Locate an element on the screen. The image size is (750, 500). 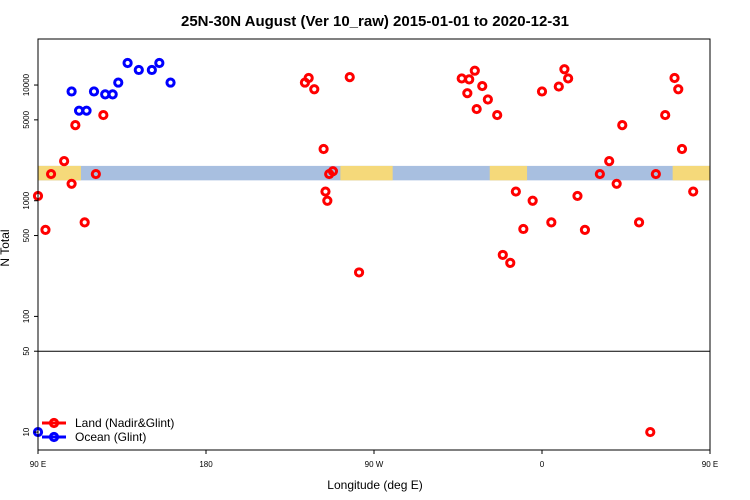
x-tick-label-3: 0 is located at coordinates (542, 464).